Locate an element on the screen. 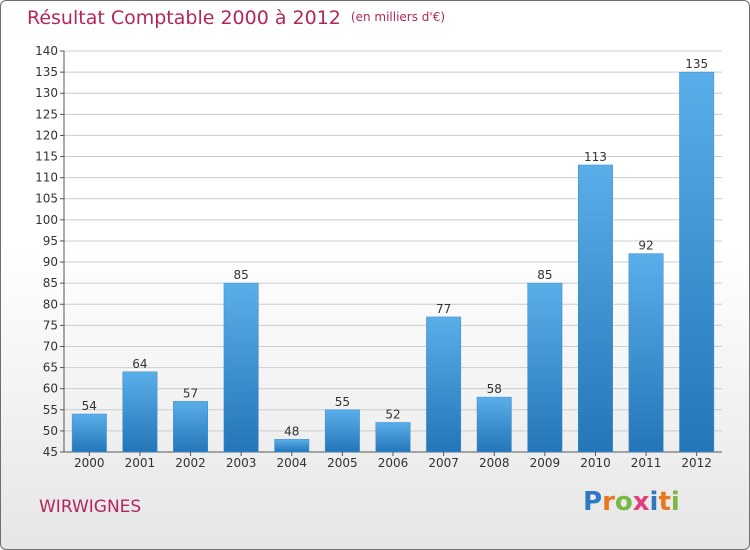 This screenshot has width=750, height=550. data-label-2006: 52 is located at coordinates (392, 414).